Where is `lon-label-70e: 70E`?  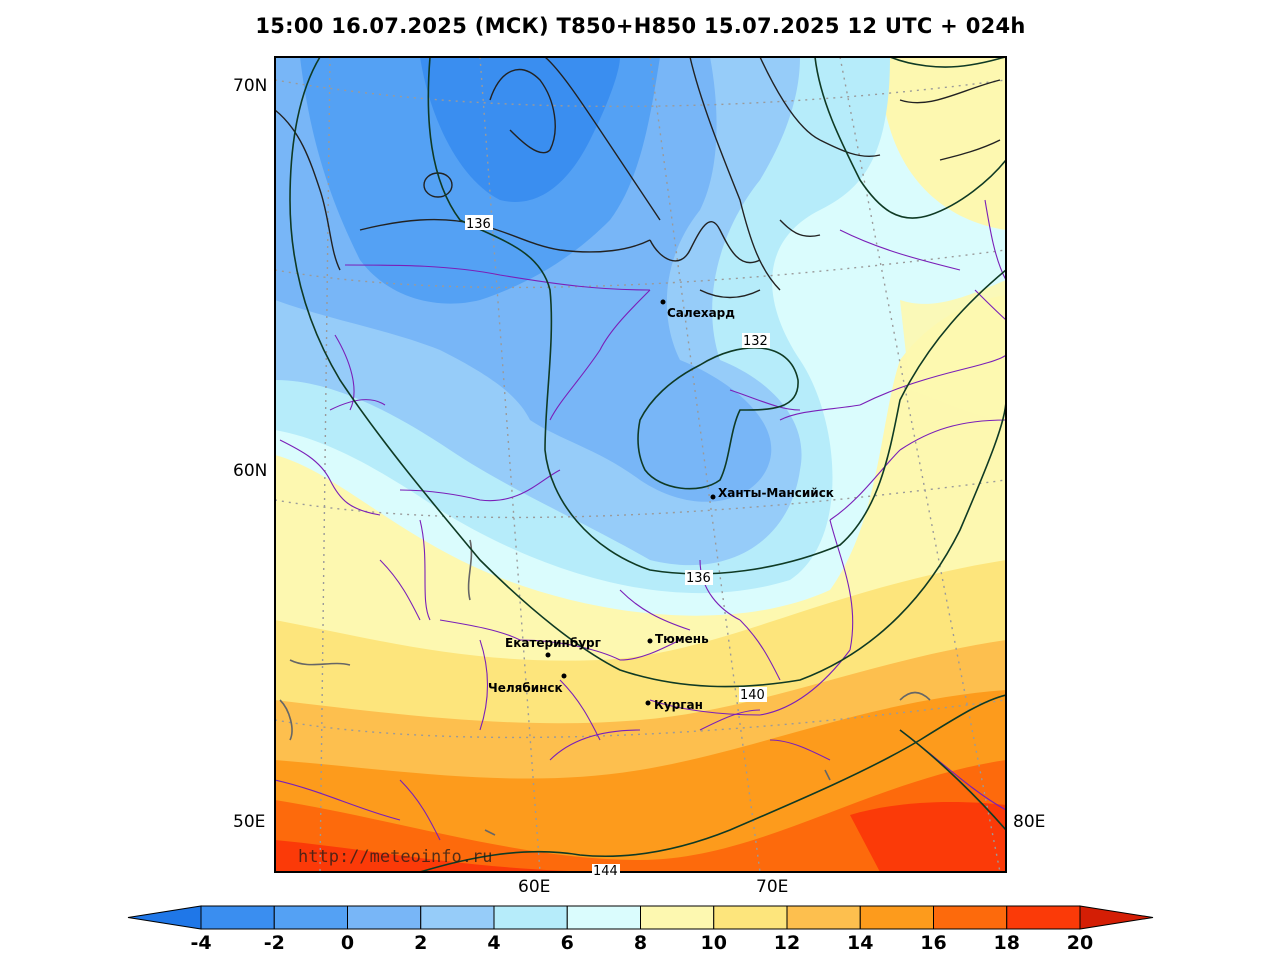
lon-label-70e: 70E is located at coordinates (772, 887).